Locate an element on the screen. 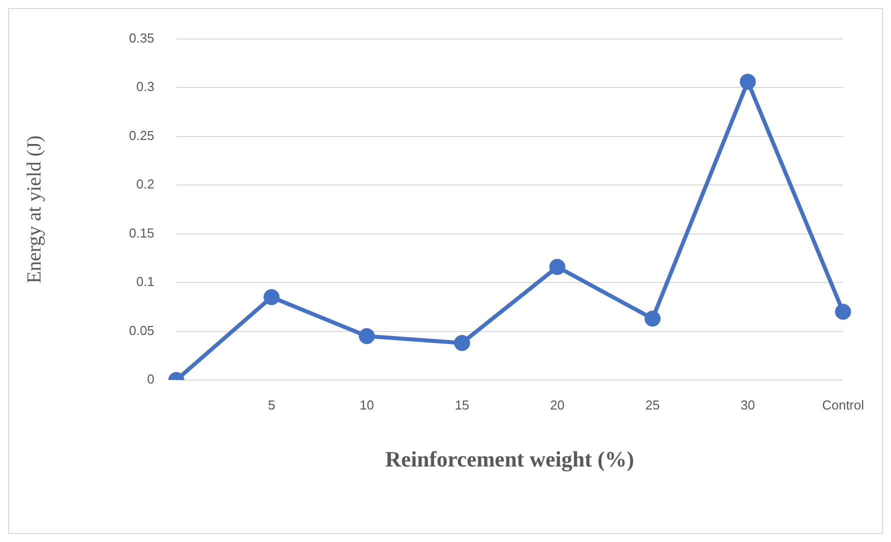  y-tick-label: 0.2 is located at coordinates (145, 184).